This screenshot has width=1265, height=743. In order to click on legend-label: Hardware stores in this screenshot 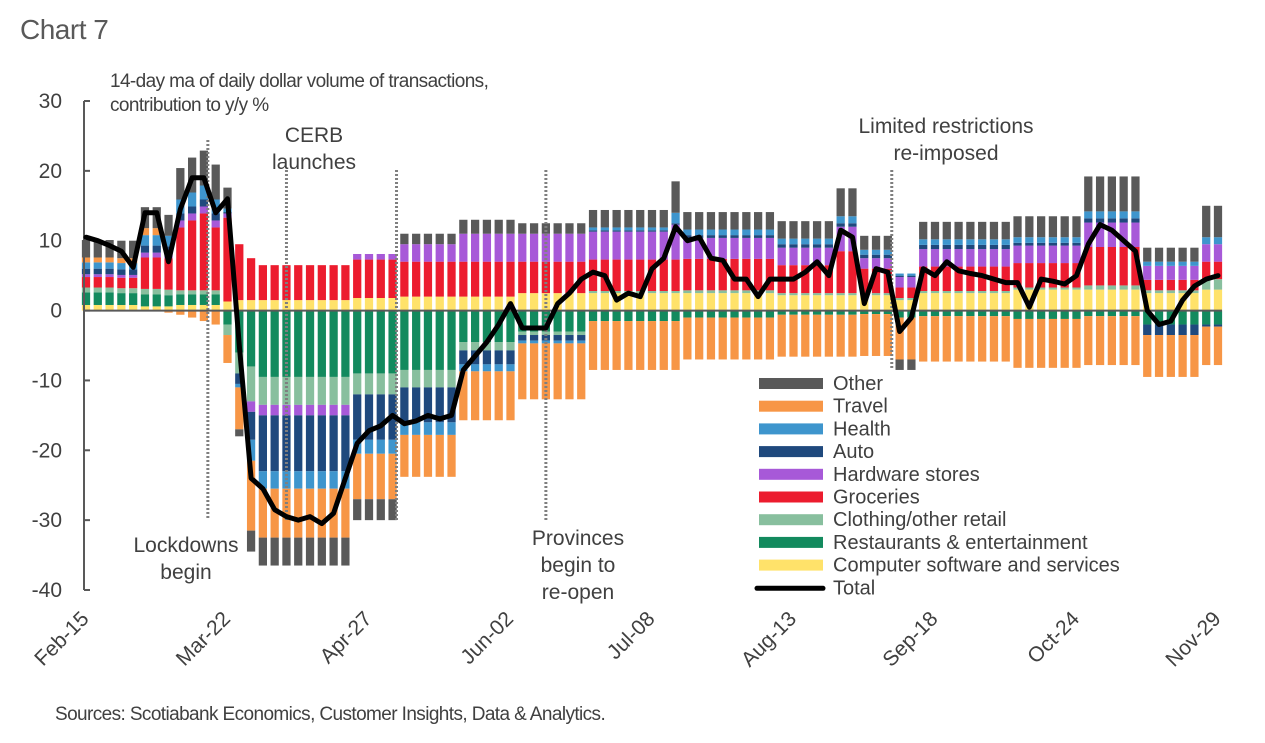, I will do `click(906, 475)`.